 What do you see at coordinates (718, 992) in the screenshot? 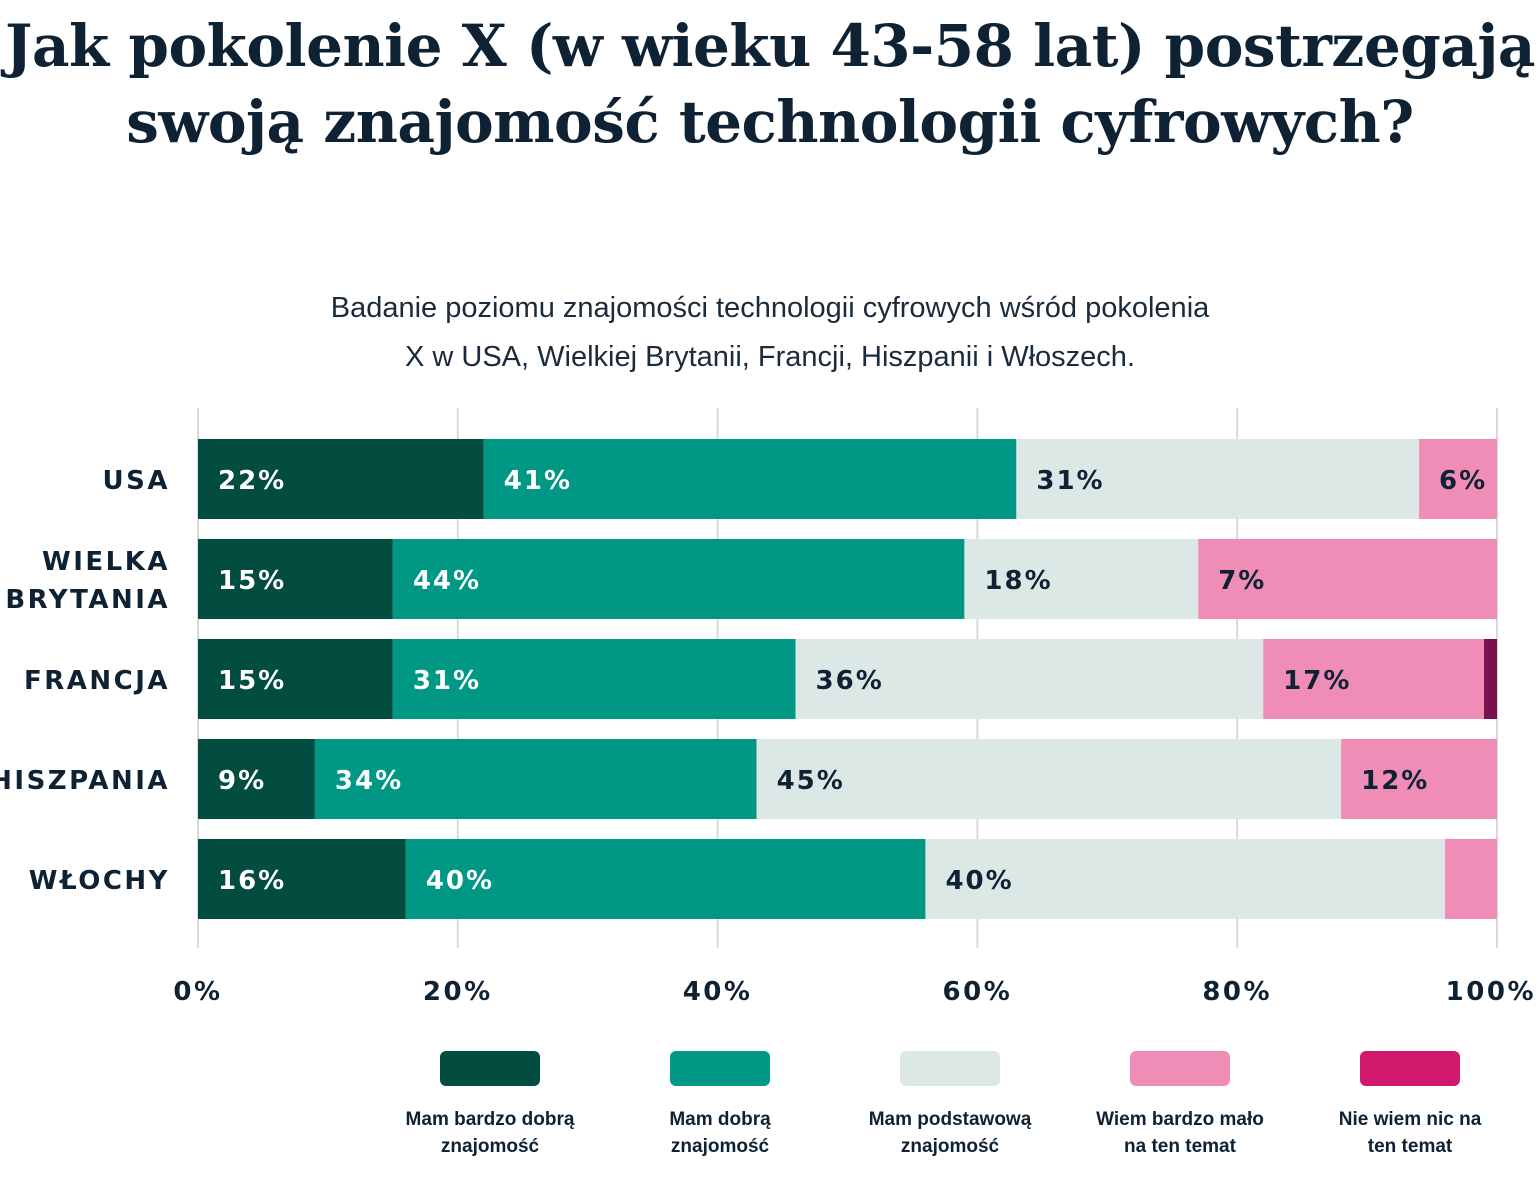
I see `x-tick-label: 40%` at bounding box center [718, 992].